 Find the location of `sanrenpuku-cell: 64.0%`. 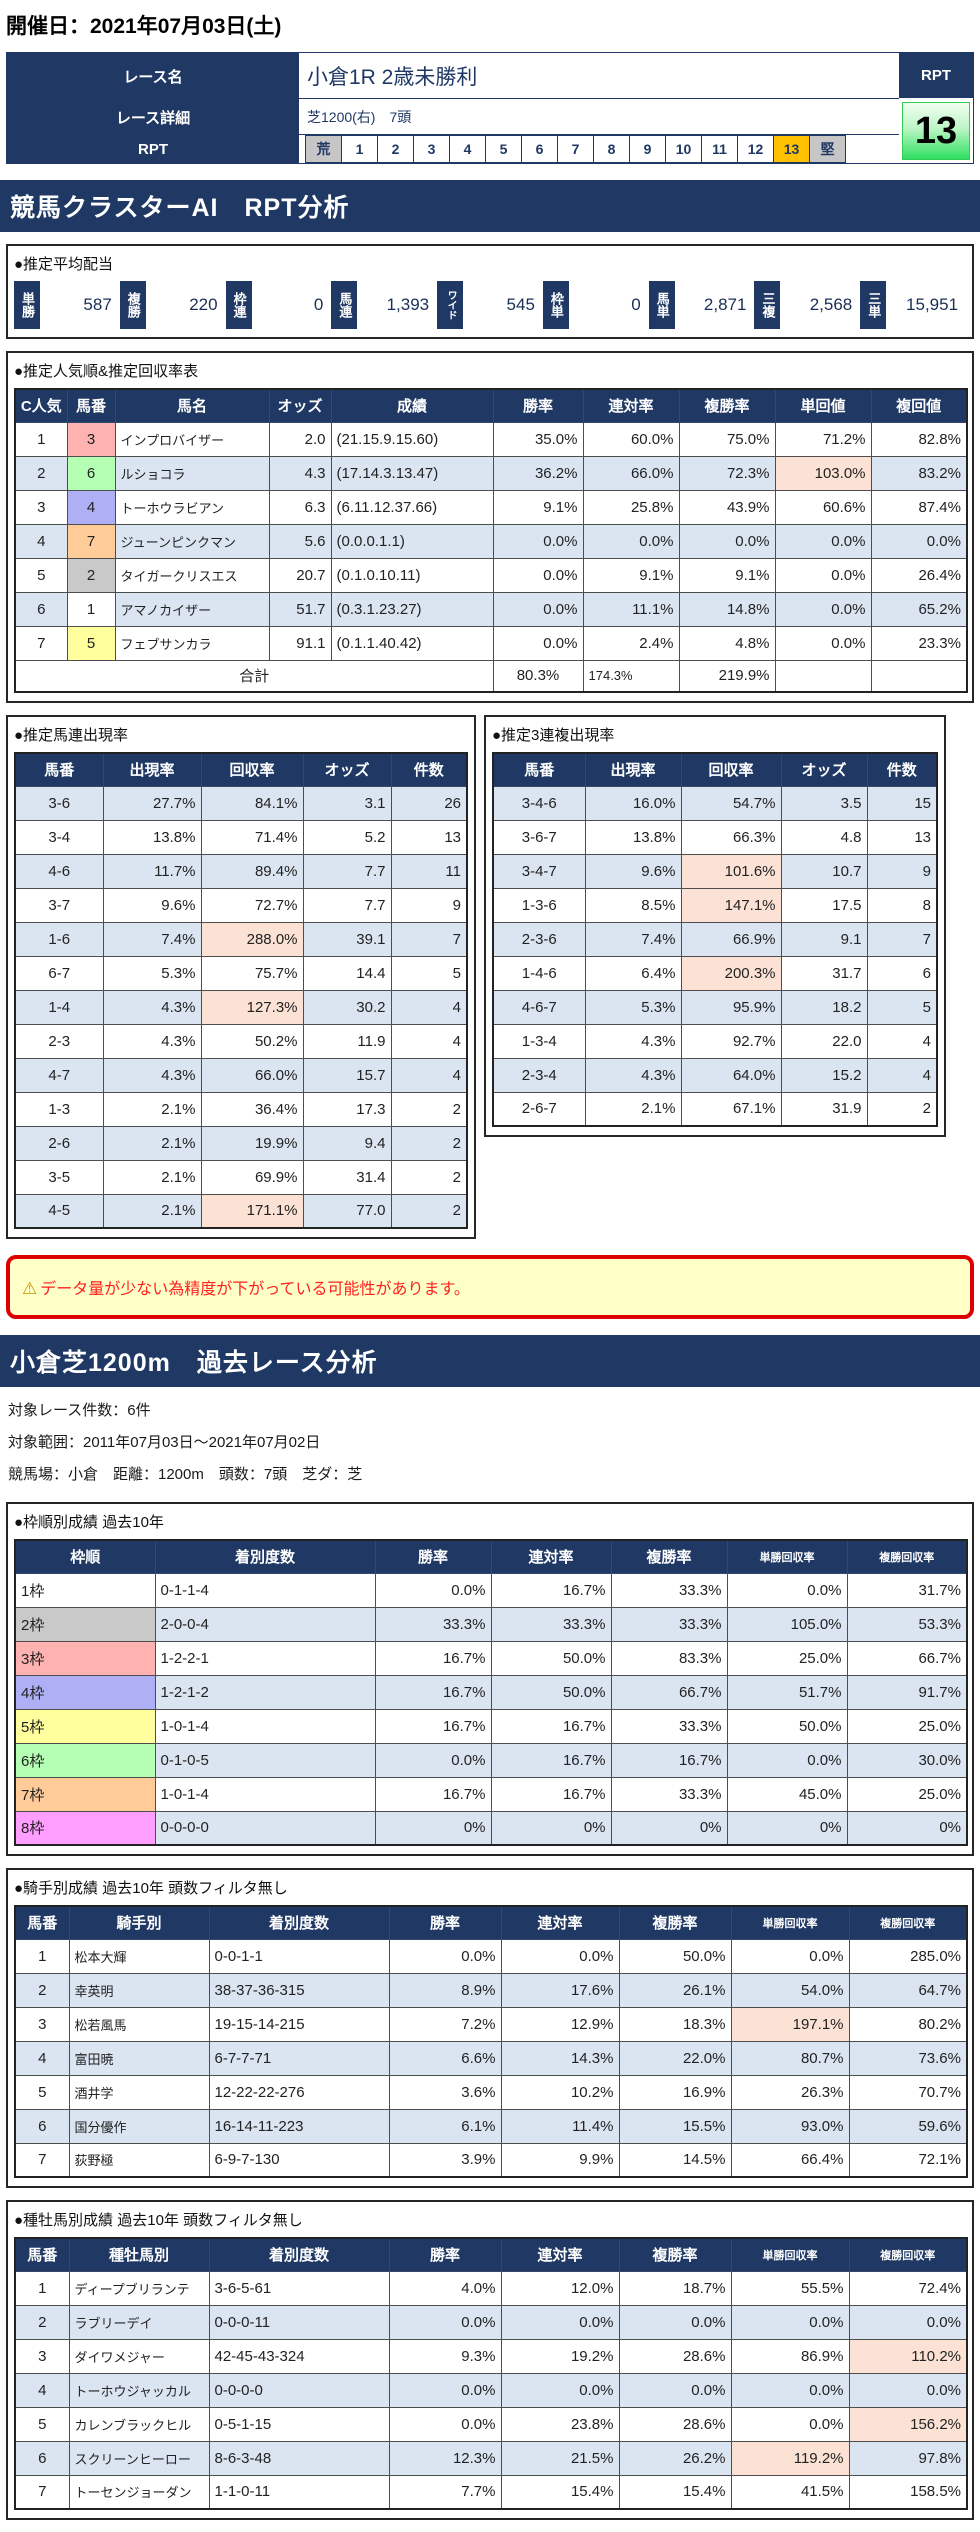

sanrenpuku-cell: 64.0% is located at coordinates (731, 1075).